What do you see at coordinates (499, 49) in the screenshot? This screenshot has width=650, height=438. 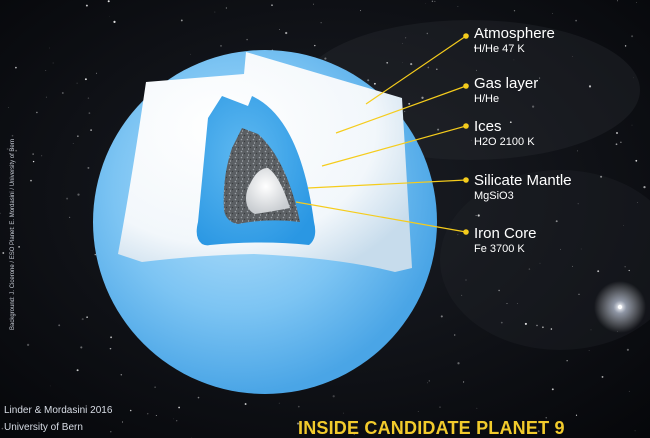 I see `layer-detail: H/He 47 K` at bounding box center [499, 49].